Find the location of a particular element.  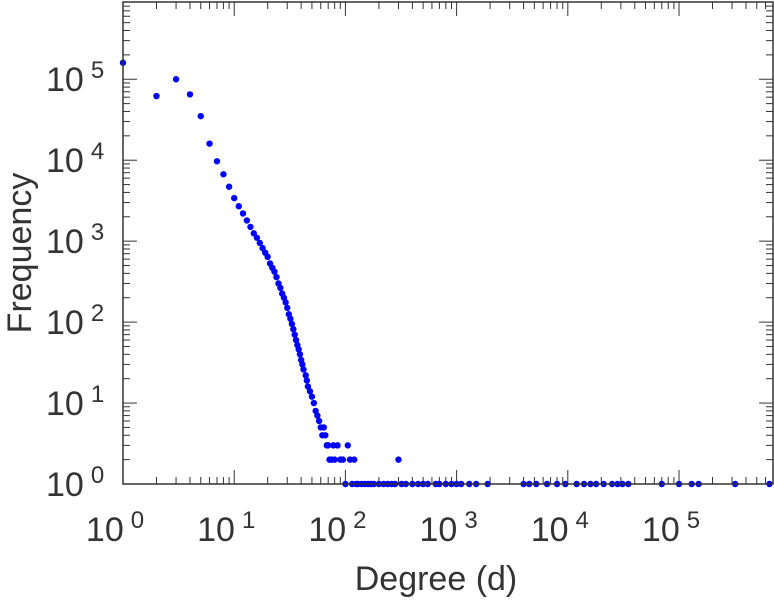

x-tick-label: 10 4 is located at coordinates (560, 528).